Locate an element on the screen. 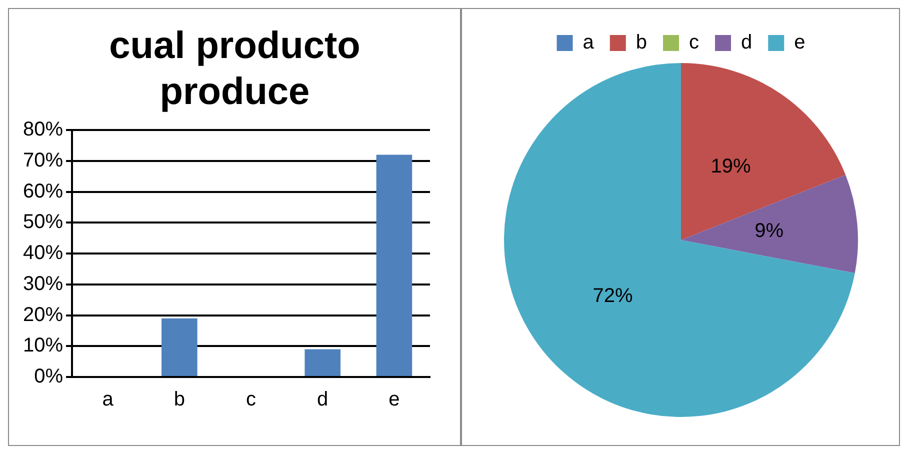 This screenshot has width=908, height=457. y-tick-label: 10% is located at coordinates (42, 345).